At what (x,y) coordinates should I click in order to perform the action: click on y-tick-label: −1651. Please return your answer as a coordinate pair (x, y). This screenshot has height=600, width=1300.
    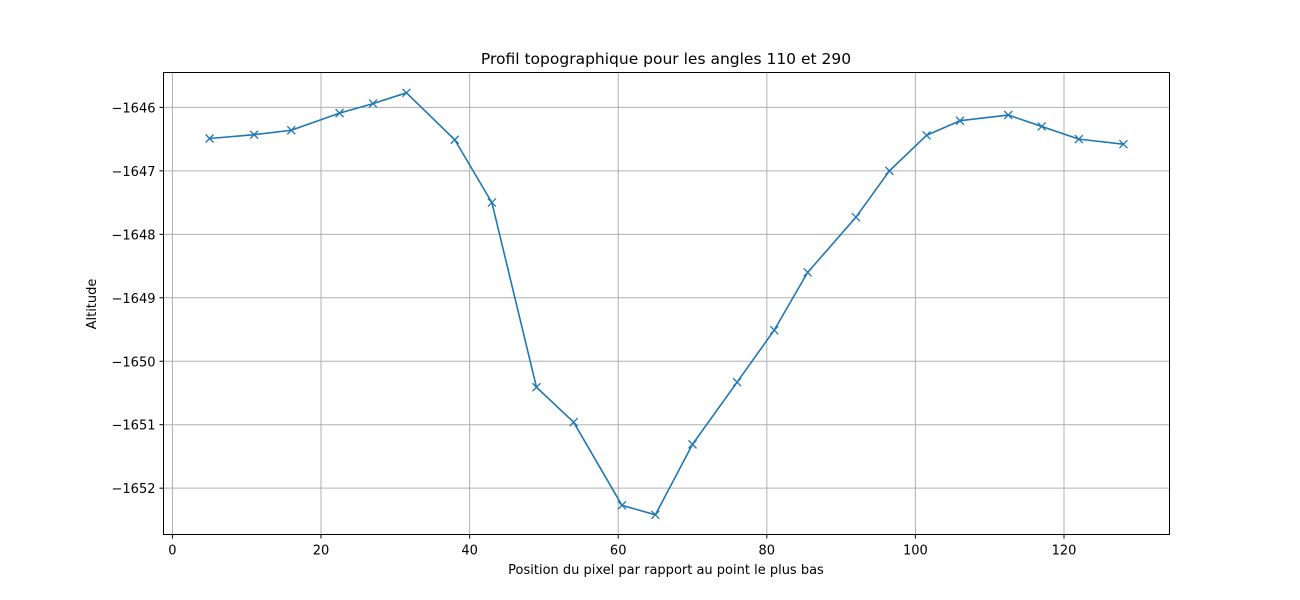
    Looking at the image, I should click on (134, 426).